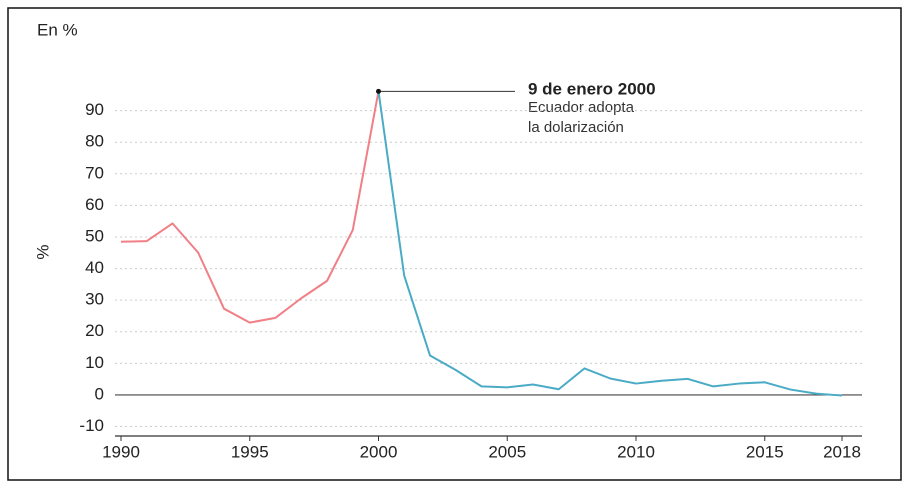 The width and height of the screenshot is (910, 489). What do you see at coordinates (94, 267) in the screenshot?
I see `y-tick-label: 40` at bounding box center [94, 267].